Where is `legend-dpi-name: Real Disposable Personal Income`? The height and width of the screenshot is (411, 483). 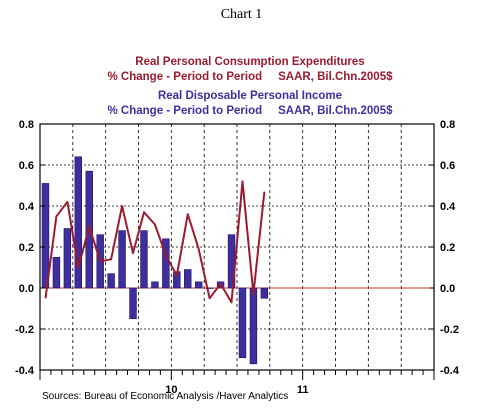 legend-dpi-name: Real Disposable Personal Income is located at coordinates (250, 96).